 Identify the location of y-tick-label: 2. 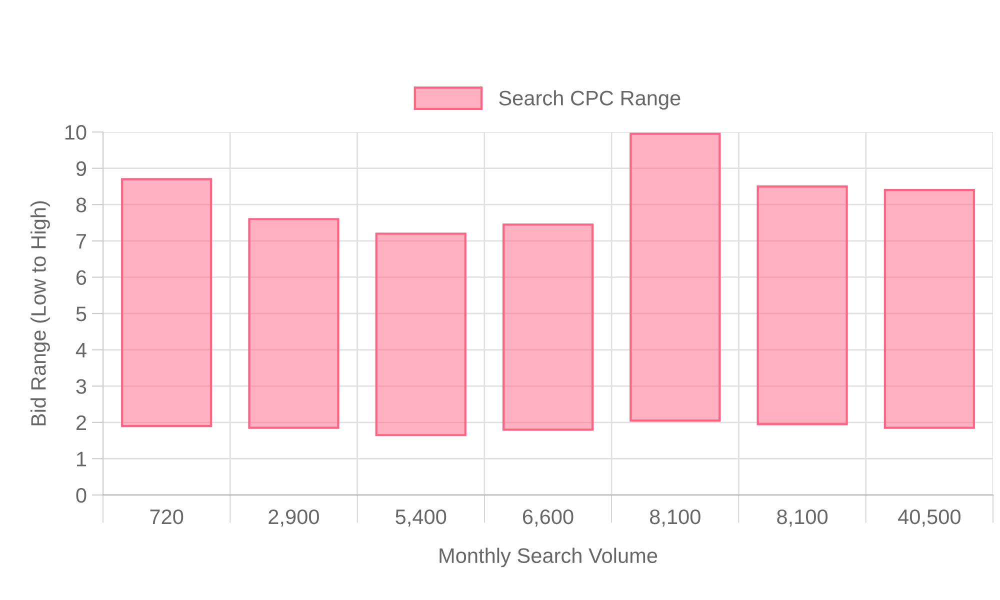
(81, 422).